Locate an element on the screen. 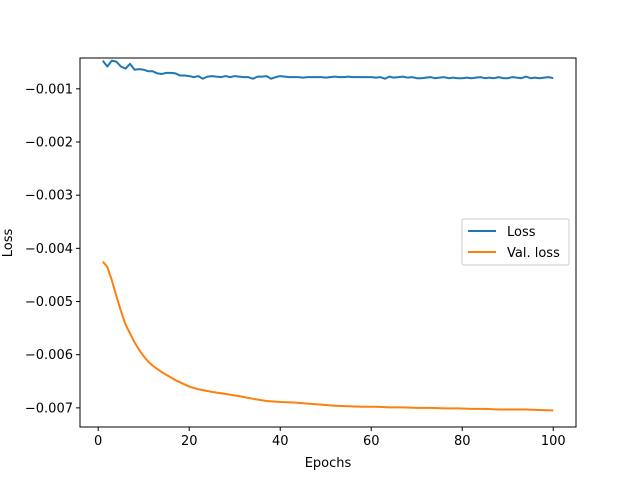  x-tick-label: 60 is located at coordinates (371, 441).